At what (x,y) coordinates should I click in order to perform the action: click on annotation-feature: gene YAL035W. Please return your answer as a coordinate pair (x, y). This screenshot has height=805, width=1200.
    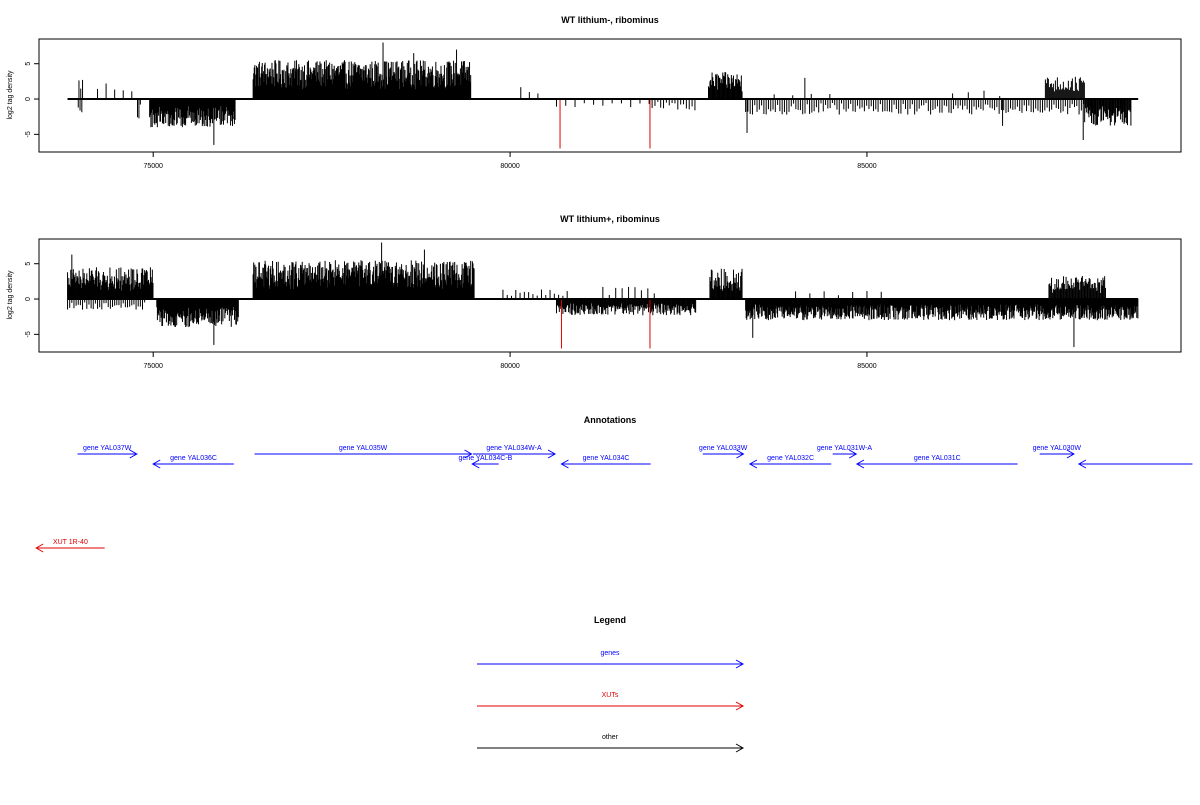
    Looking at the image, I should click on (363, 452).